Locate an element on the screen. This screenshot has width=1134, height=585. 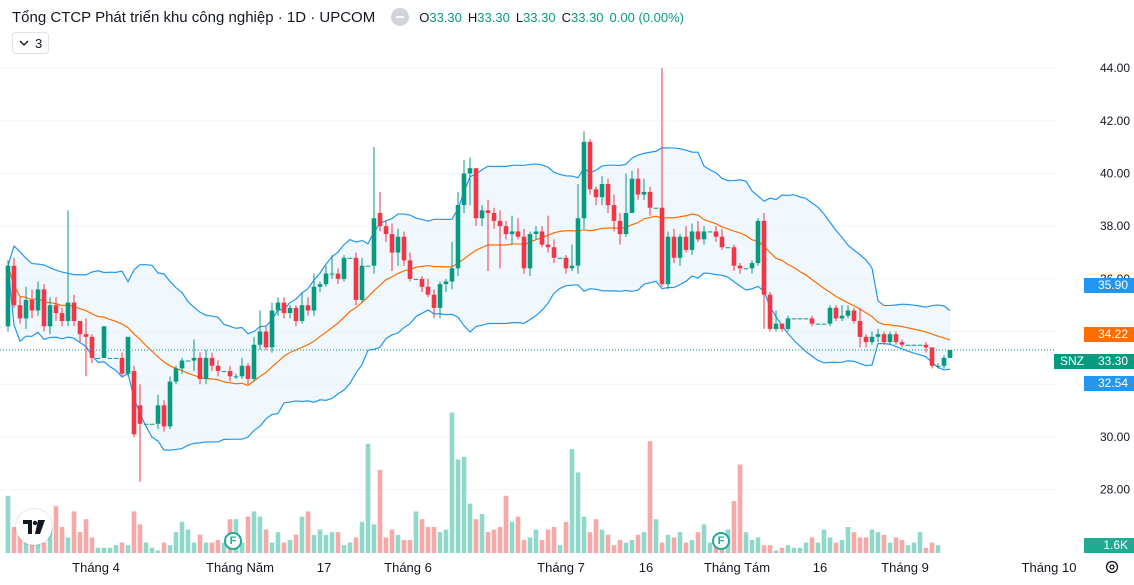
settings-gear-icon is located at coordinates (1112, 567).